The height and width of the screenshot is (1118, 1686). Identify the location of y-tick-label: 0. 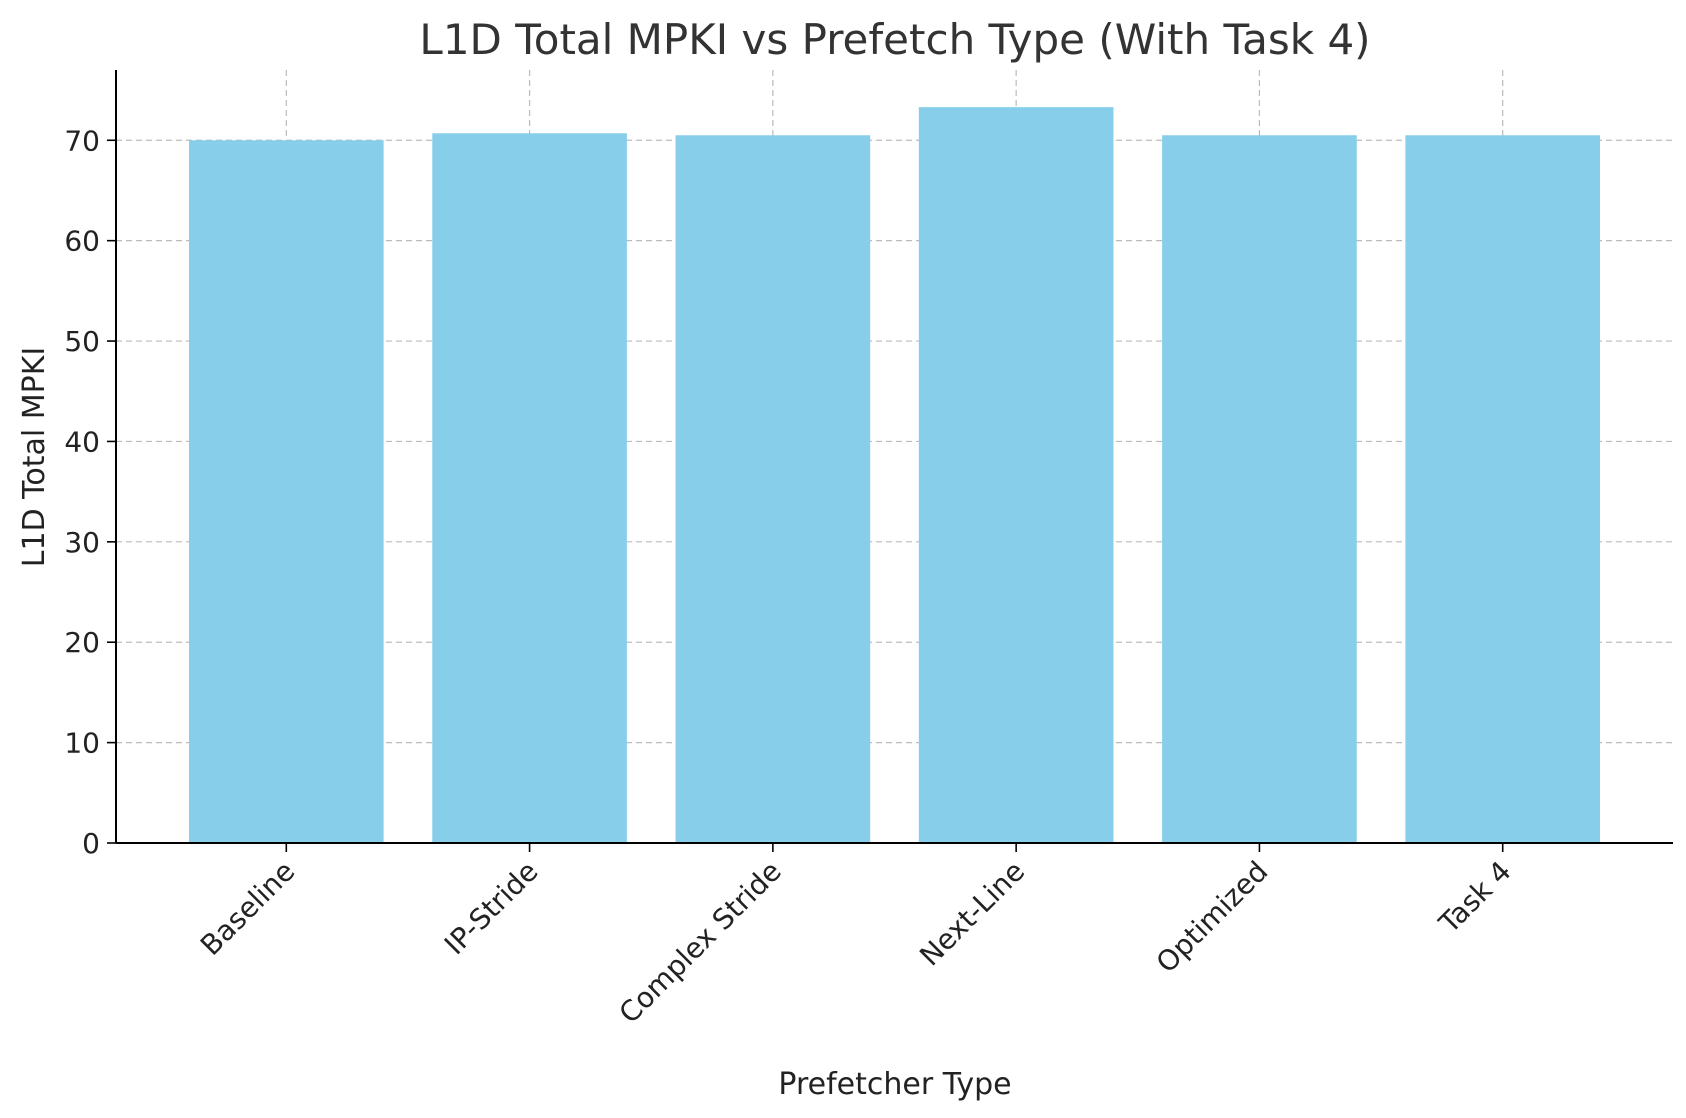
(91, 843).